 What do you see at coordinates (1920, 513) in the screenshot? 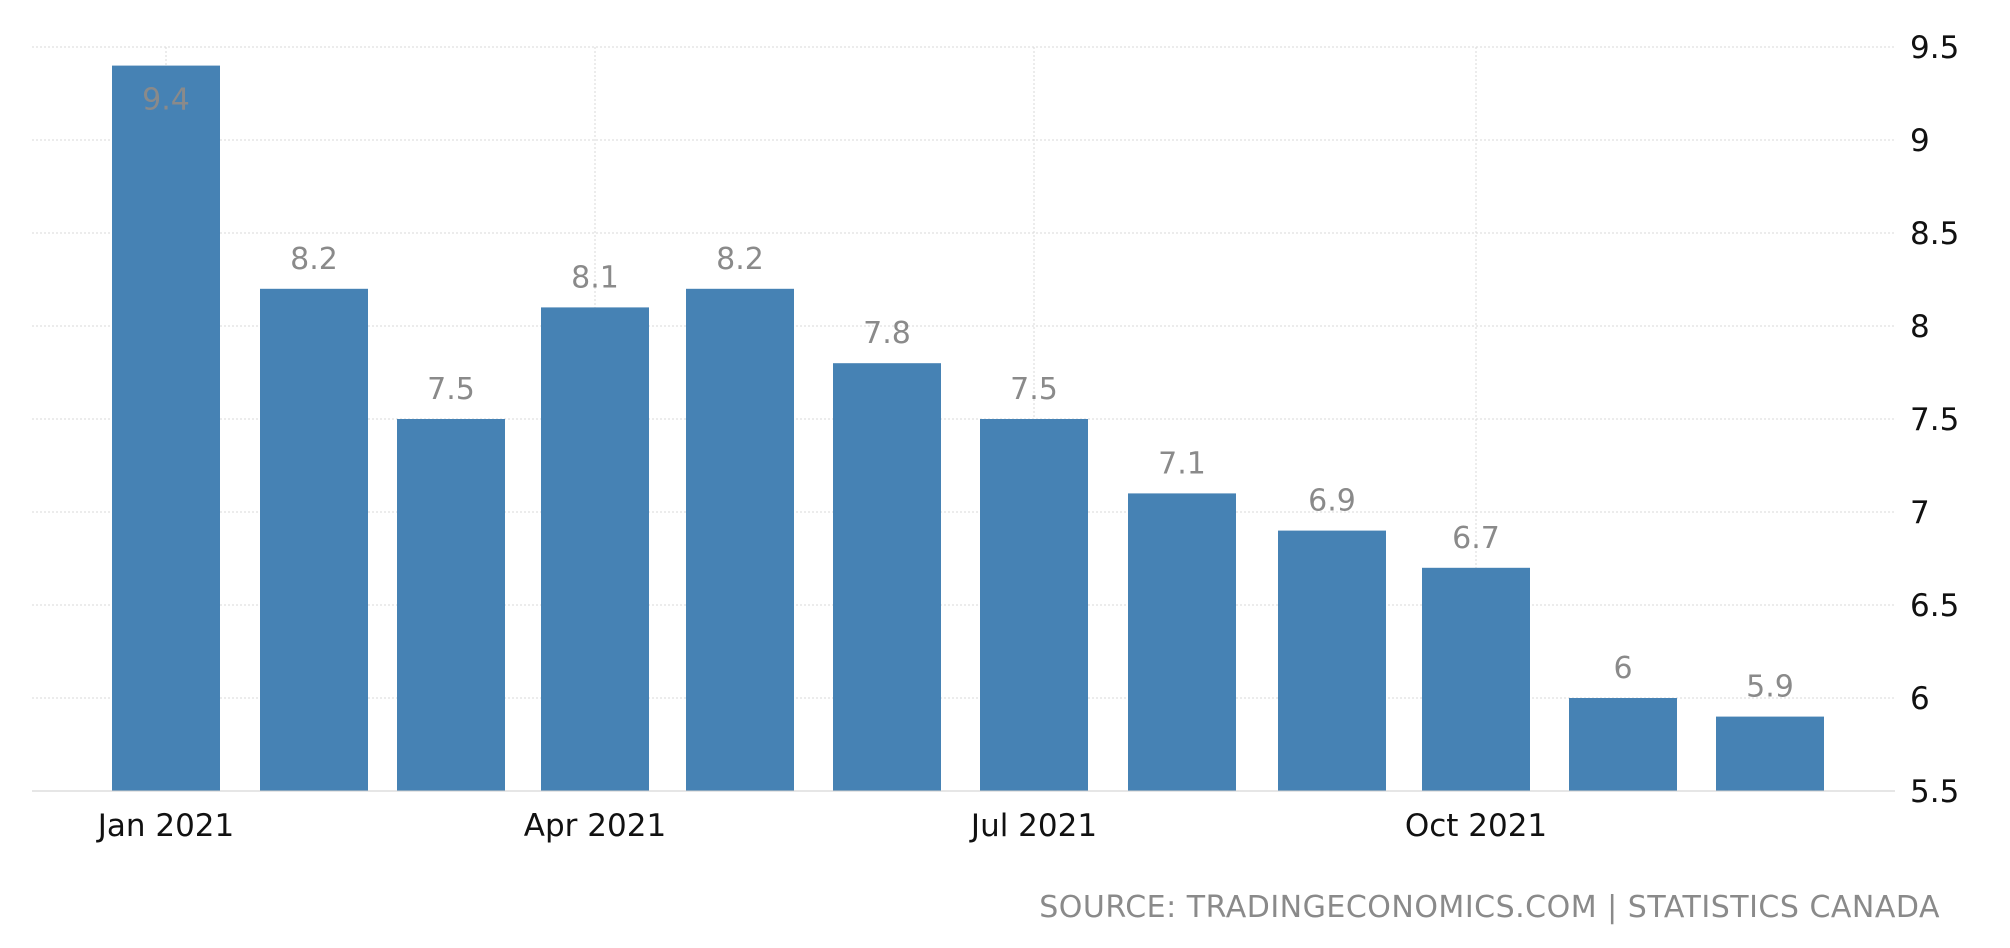
I see `y-tick-label: 7` at bounding box center [1920, 513].